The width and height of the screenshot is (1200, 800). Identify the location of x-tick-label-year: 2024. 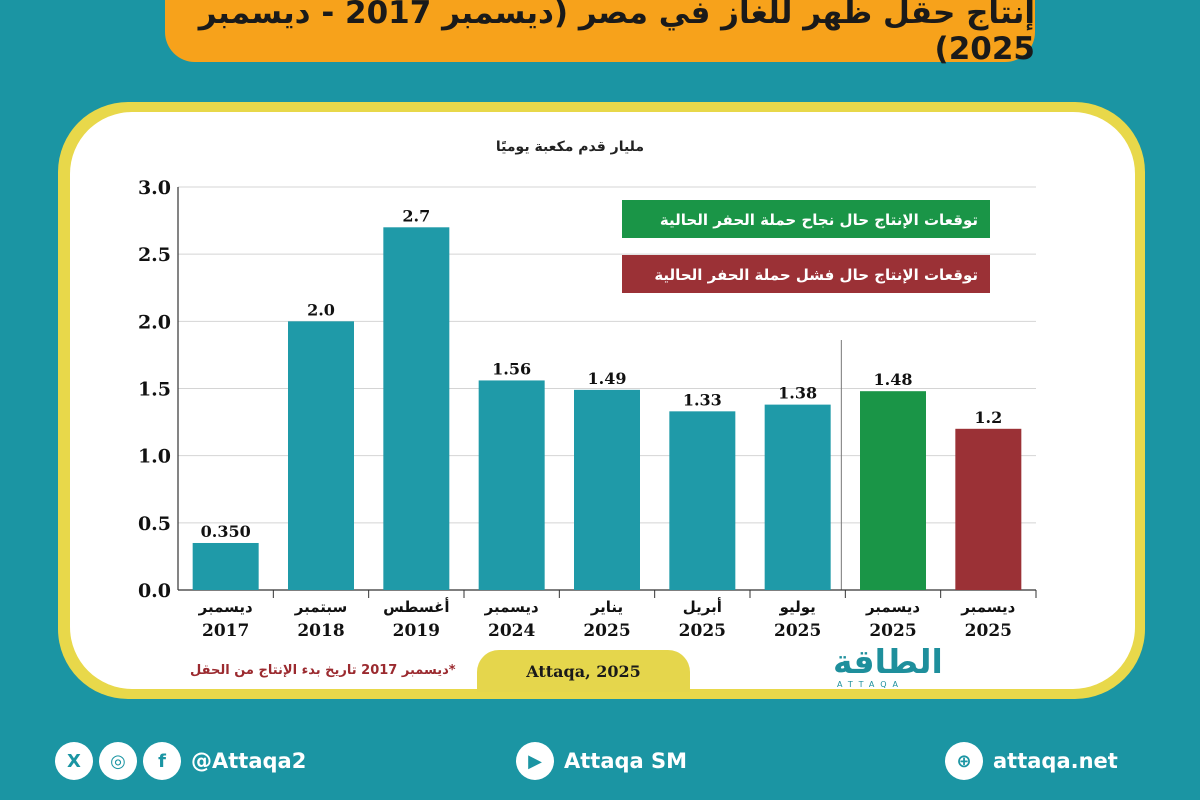
(511, 631).